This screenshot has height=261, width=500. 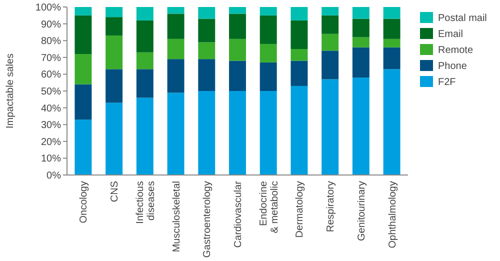 What do you see at coordinates (392, 214) in the screenshot?
I see `x-tick-label: Ophthalmology` at bounding box center [392, 214].